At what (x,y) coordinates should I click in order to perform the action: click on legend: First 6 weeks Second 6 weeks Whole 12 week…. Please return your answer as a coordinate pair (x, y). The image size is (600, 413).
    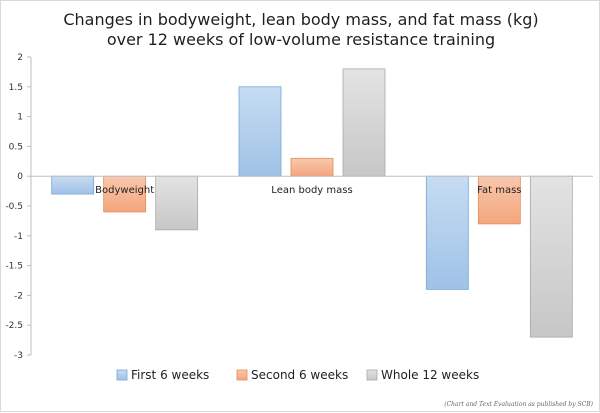
    Looking at the image, I should click on (297, 375).